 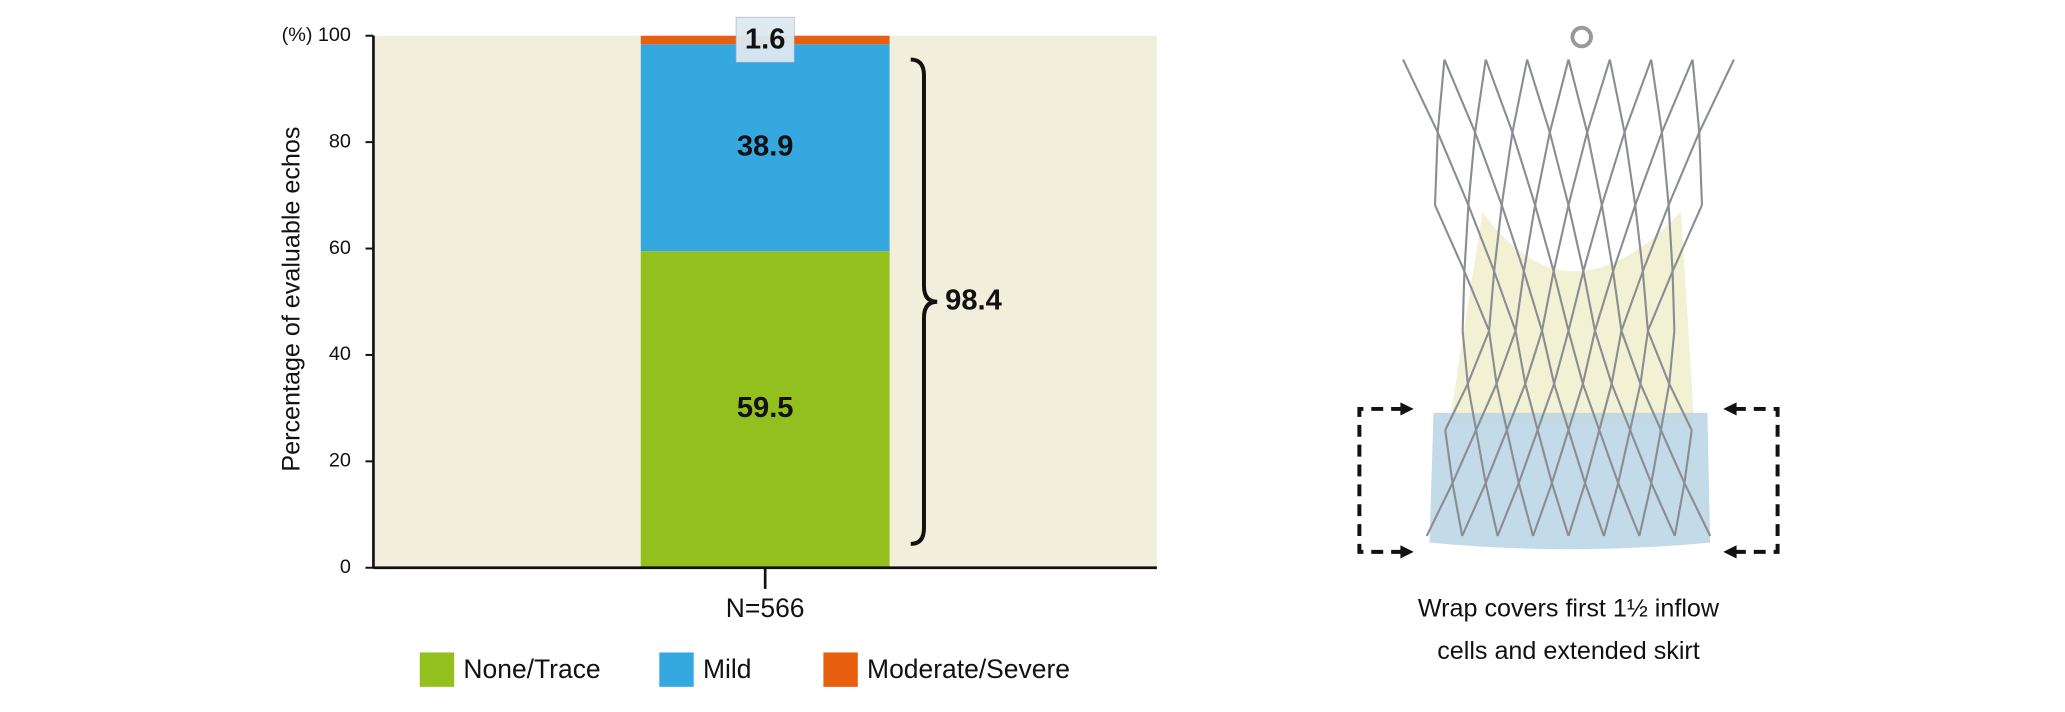 I want to click on legend-label: Moderate/Severe, so click(x=968, y=669).